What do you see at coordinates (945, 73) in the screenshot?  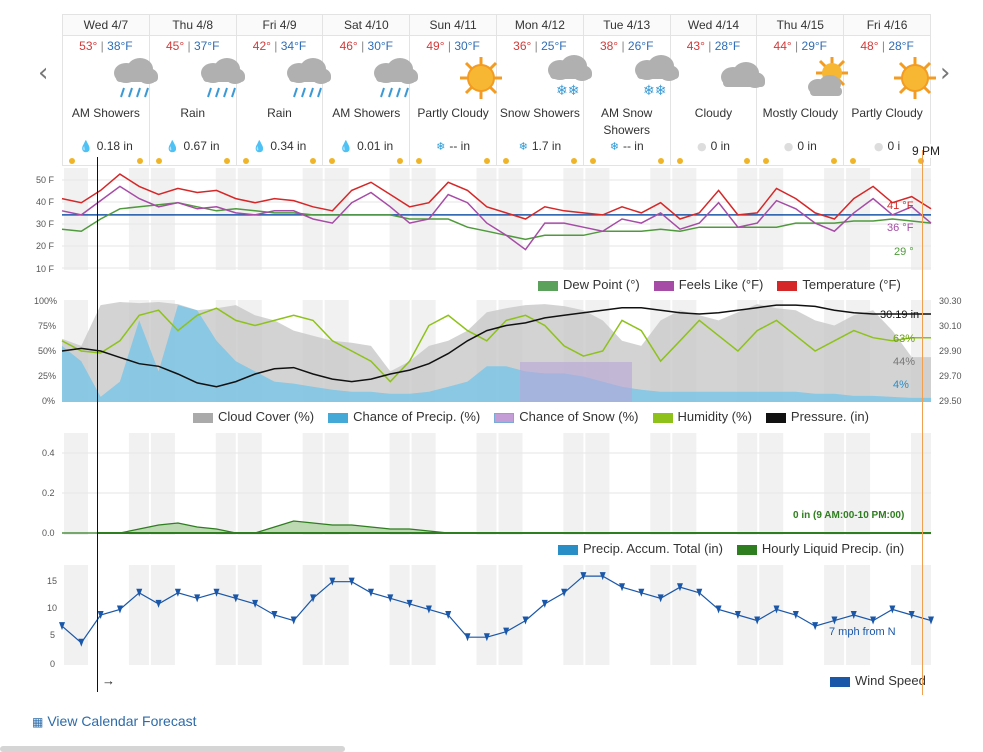 I see `next-arrow: ›` at bounding box center [945, 73].